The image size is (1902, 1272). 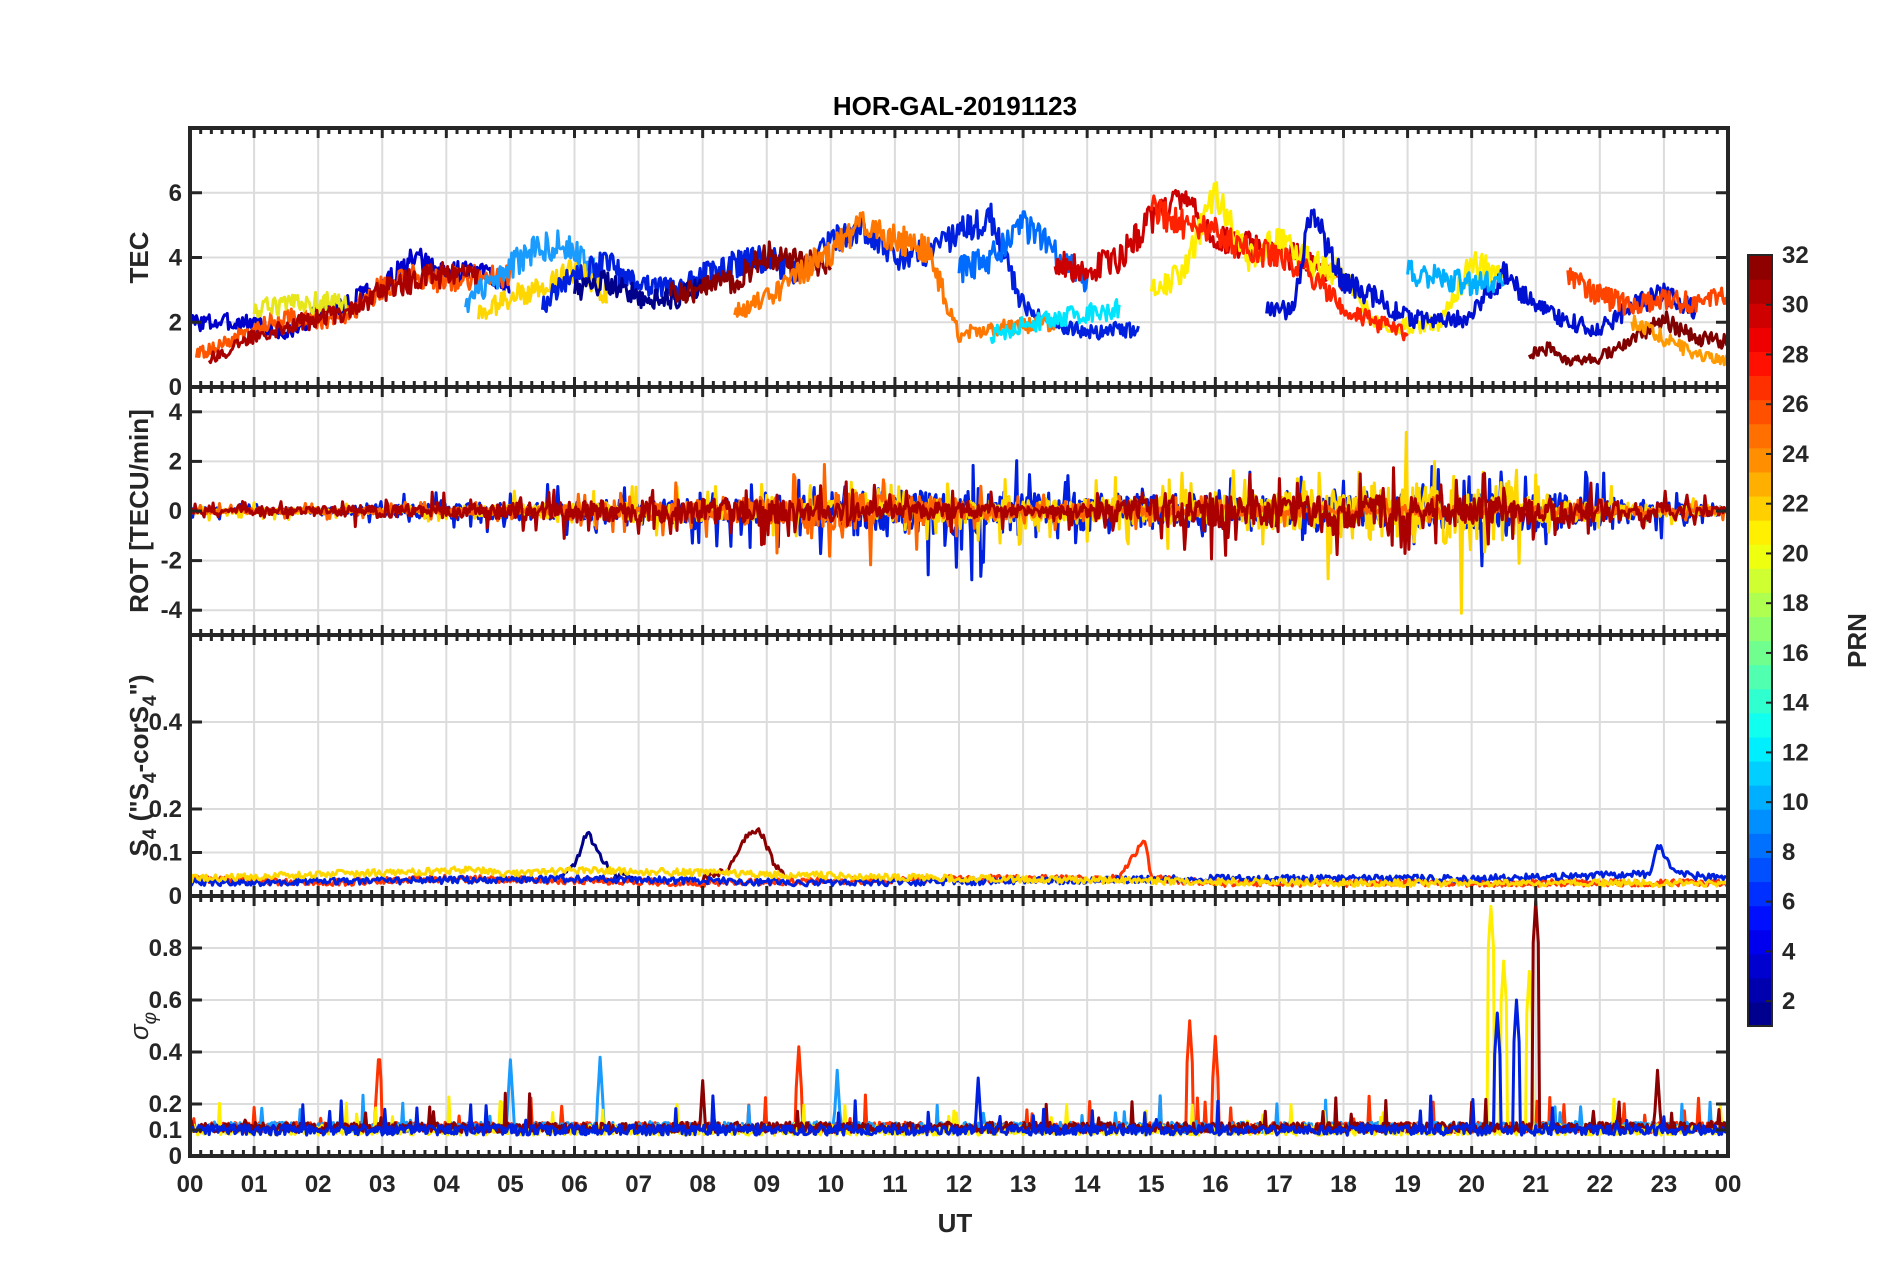 I want to click on x-tick-label: 01, so click(x=254, y=1184).